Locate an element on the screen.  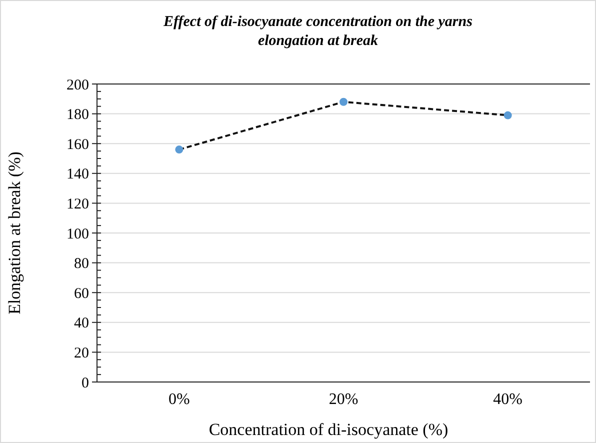
y-tick-label: 40 is located at coordinates (81, 324).